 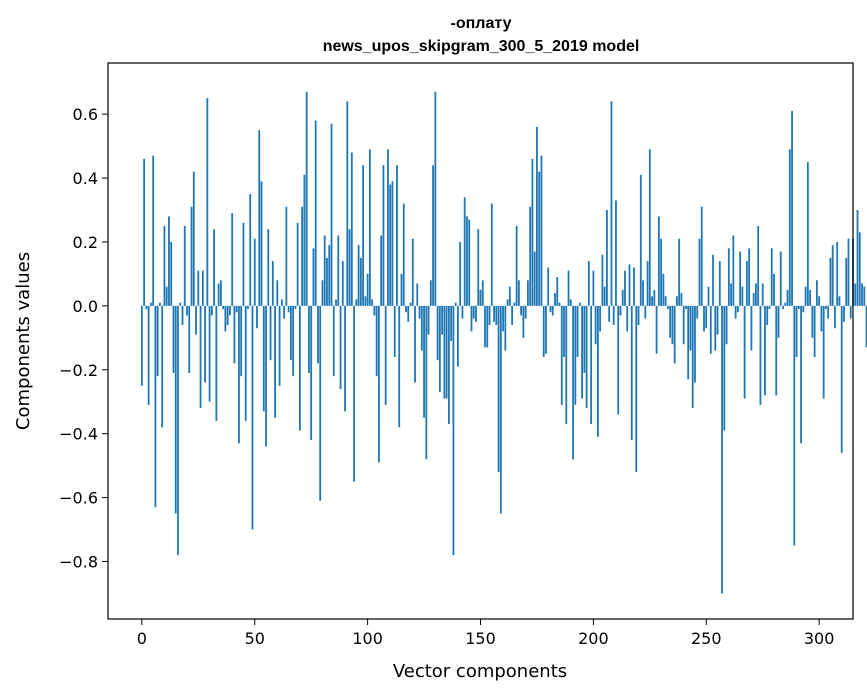 What do you see at coordinates (486, 633) in the screenshot?
I see `x-axis-ticks: 0 50 100 150 200 250 300` at bounding box center [486, 633].